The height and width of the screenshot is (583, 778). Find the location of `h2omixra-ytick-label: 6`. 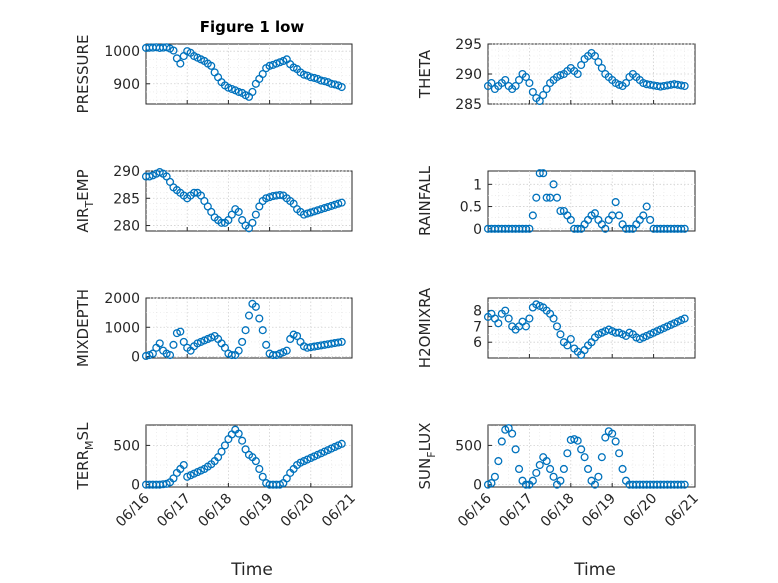

h2omixra-ytick-label: 6 is located at coordinates (477, 343).